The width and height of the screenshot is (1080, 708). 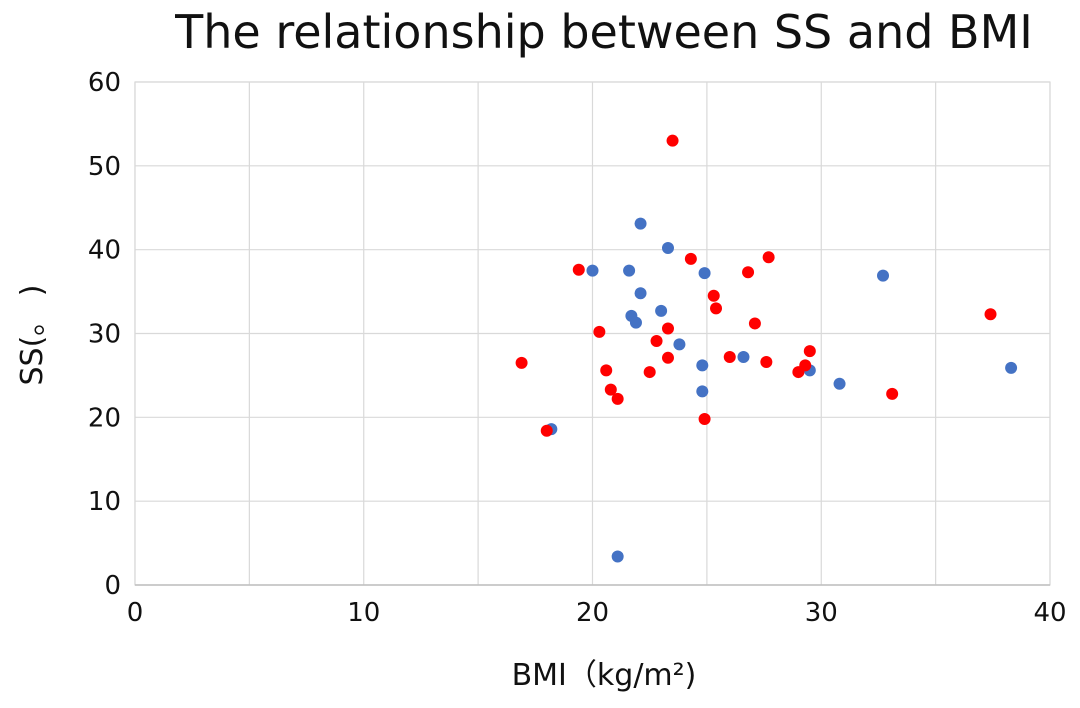 What do you see at coordinates (104, 502) in the screenshot?
I see `y-tick-label: 10` at bounding box center [104, 502].